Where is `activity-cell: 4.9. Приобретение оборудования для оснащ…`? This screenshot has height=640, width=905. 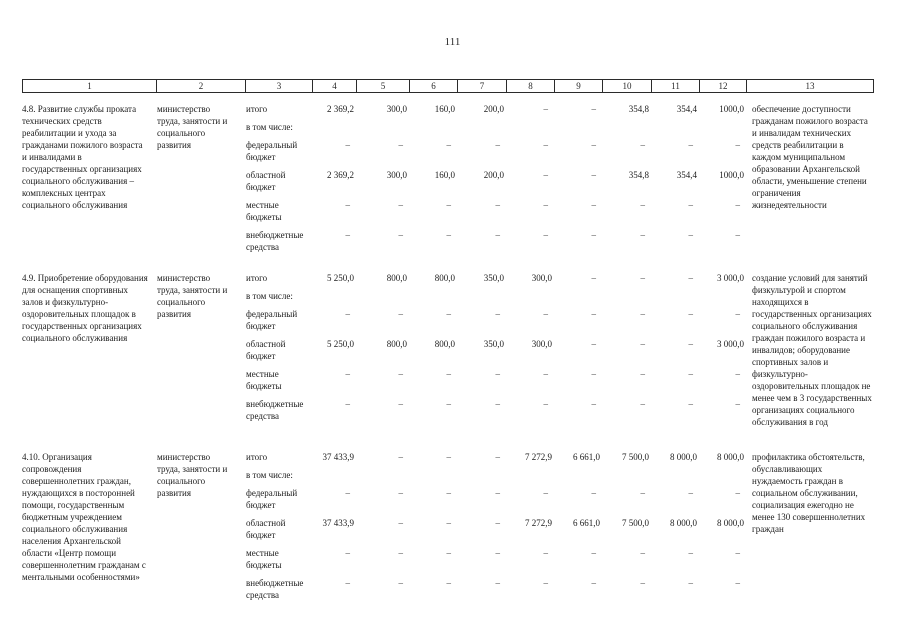
activity-cell: 4.9. Приобретение оборудования для оснащ… is located at coordinates (85, 308).